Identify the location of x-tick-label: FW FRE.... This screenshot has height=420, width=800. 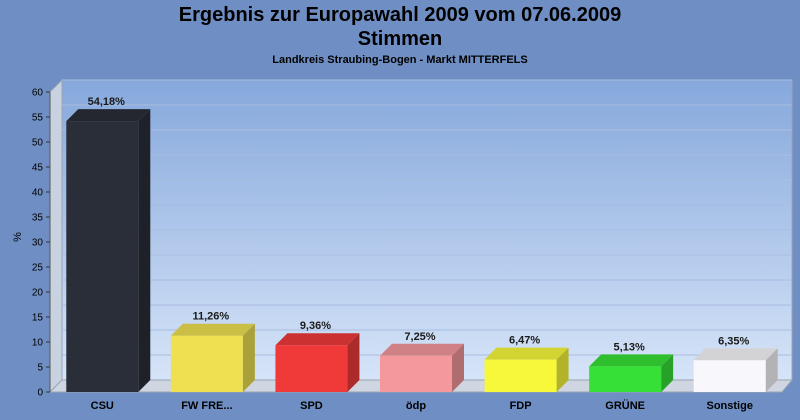
(206, 406).